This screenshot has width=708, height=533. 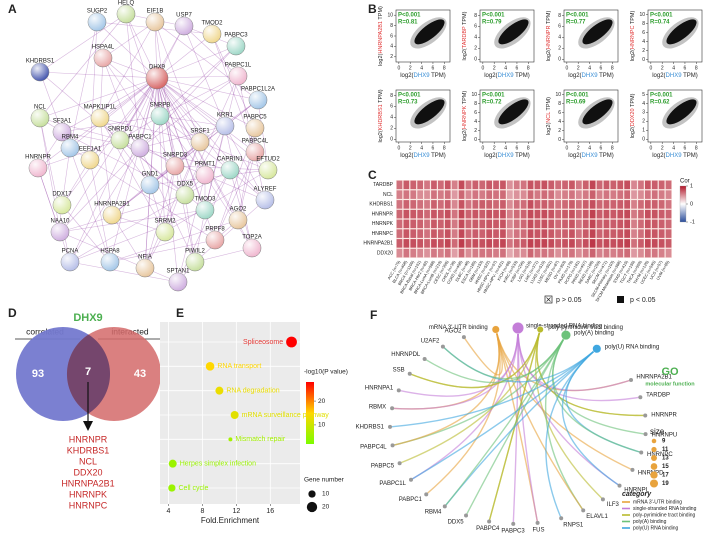 What do you see at coordinates (120, 130) in the screenshot?
I see `node-label: SNRPD1` at bounding box center [120, 130].